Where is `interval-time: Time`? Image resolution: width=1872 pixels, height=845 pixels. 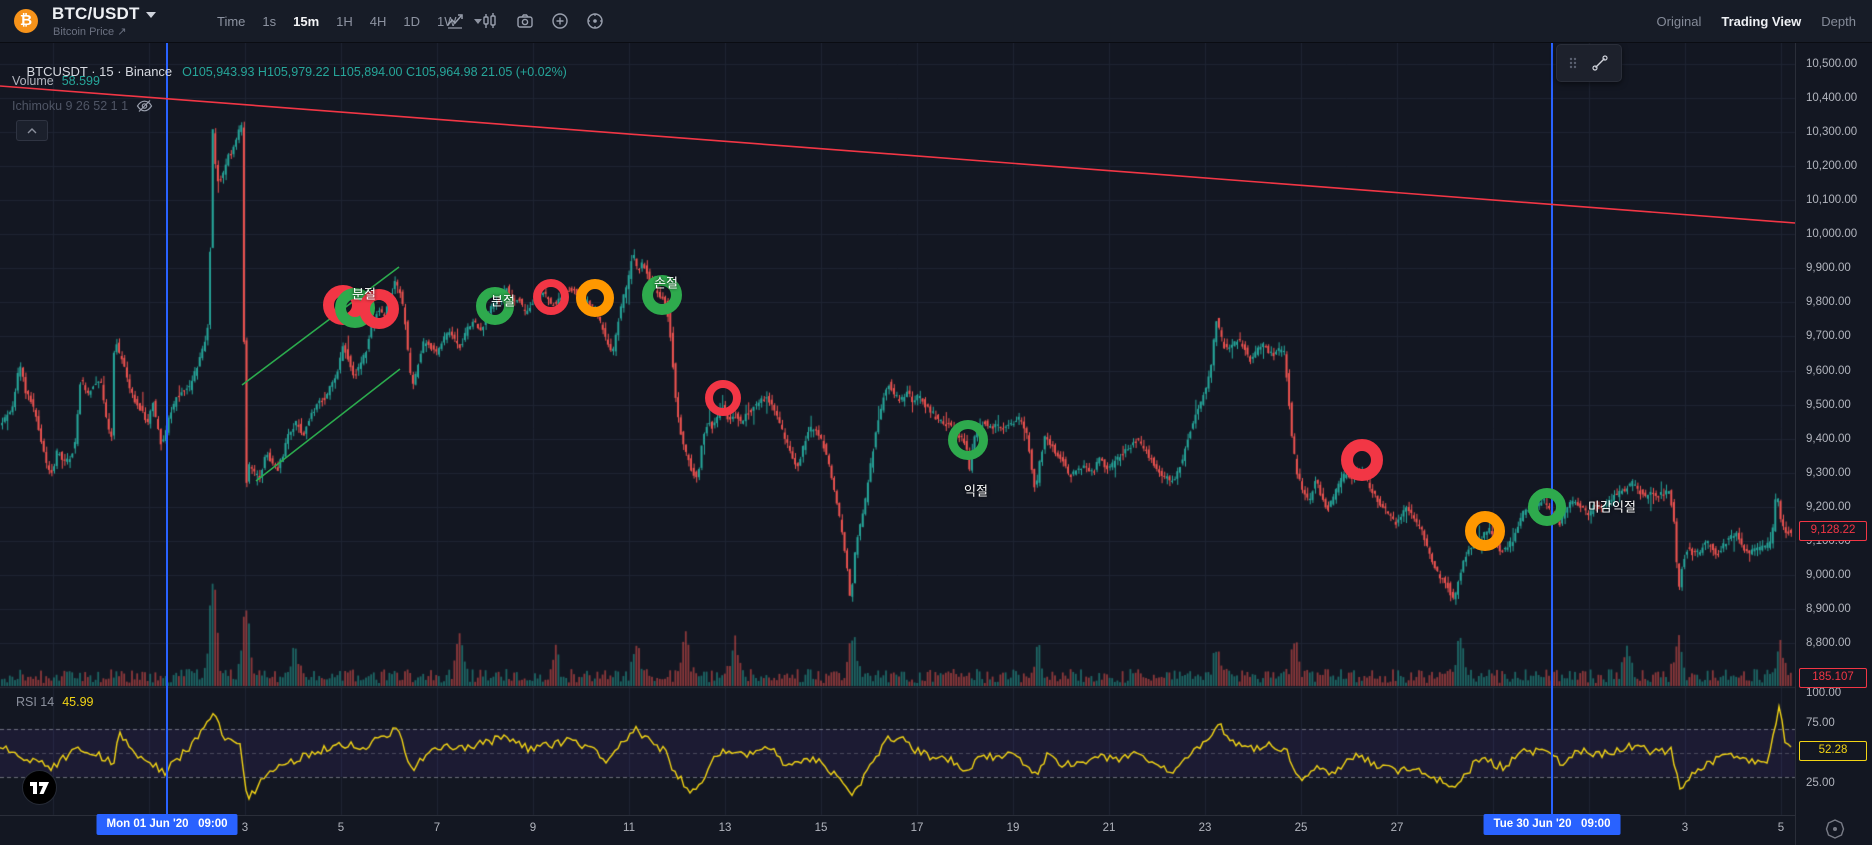 interval-time: Time is located at coordinates (231, 21).